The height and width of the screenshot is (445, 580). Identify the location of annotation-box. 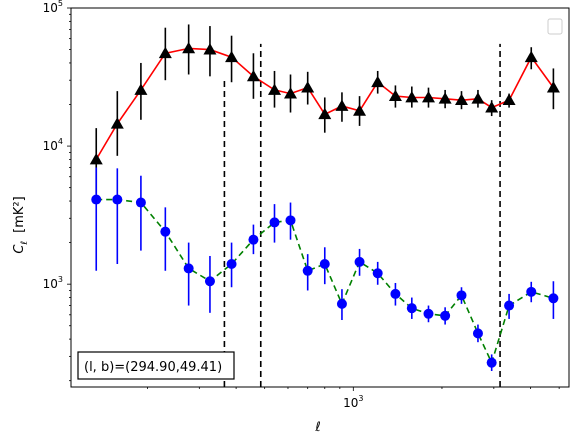
(156, 365).